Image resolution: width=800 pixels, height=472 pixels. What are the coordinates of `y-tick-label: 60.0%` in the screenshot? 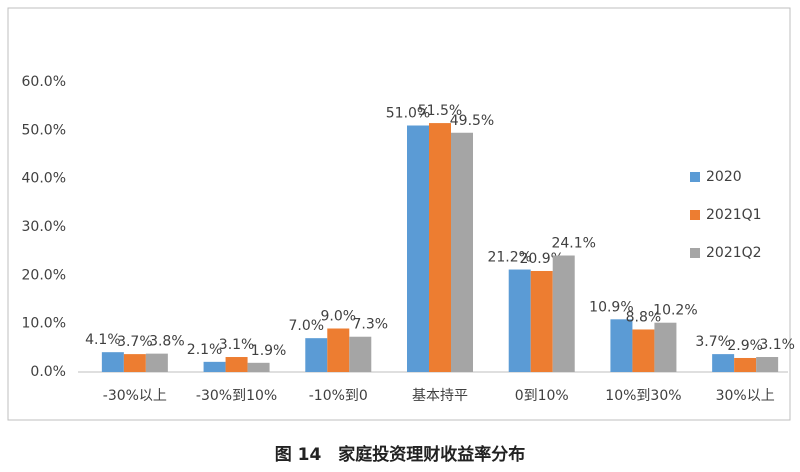 It's located at (44, 82).